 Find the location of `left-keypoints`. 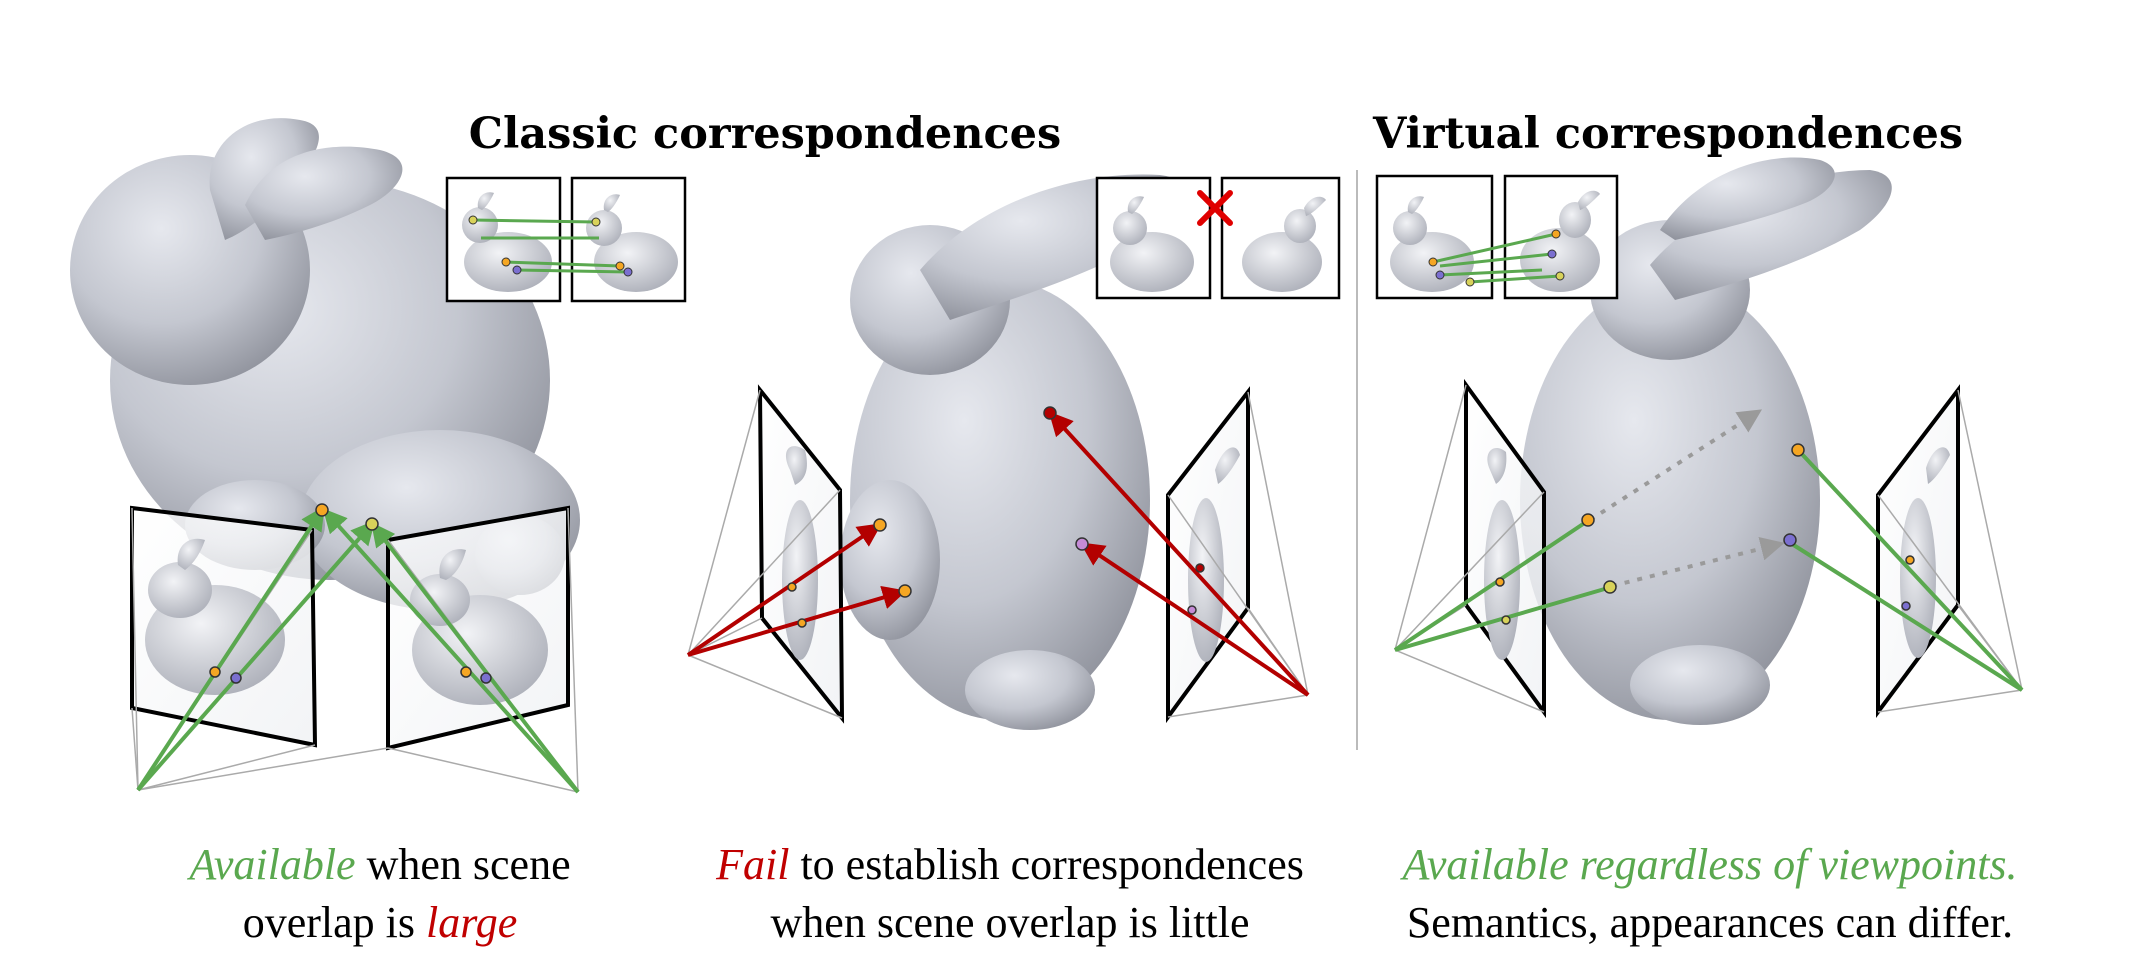

left-keypoints is located at coordinates (350, 593).